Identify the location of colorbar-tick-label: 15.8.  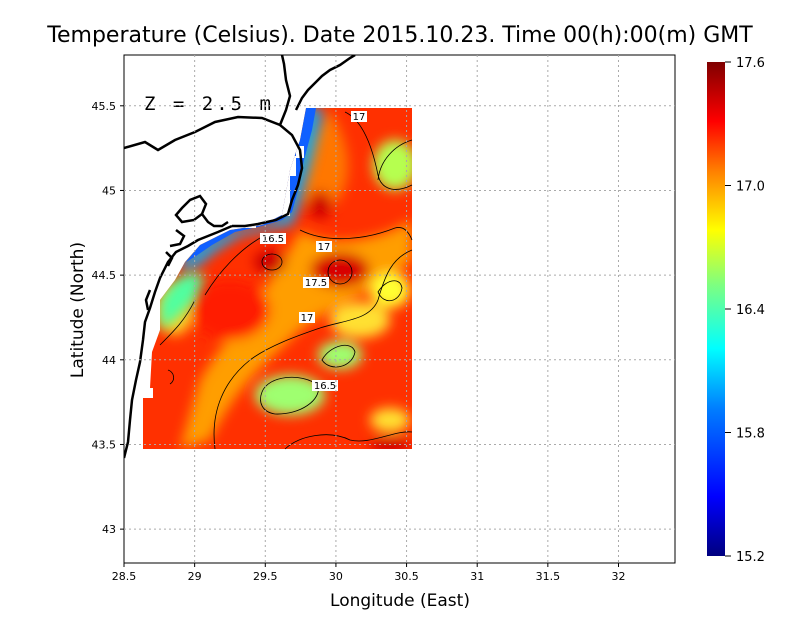
(750, 434).